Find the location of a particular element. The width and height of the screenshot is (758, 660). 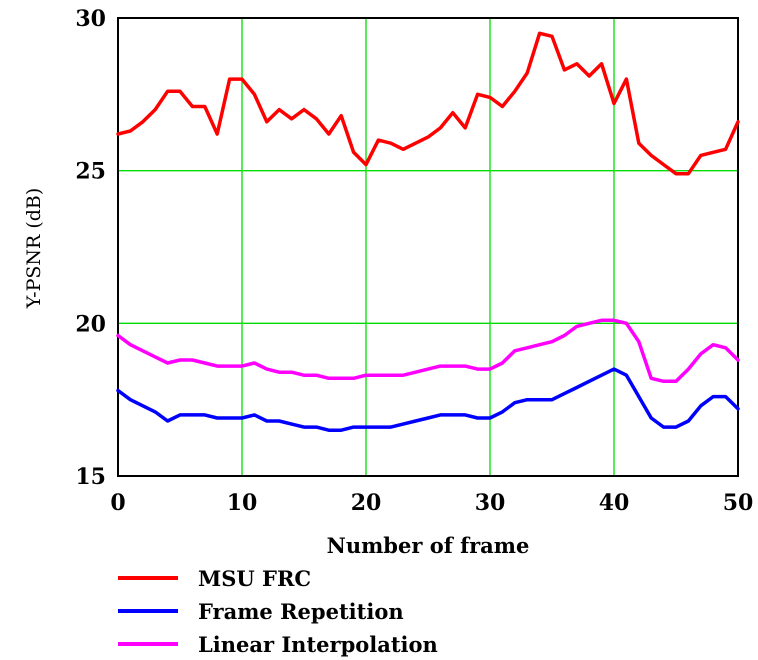

x-axis-title: Number of frame is located at coordinates (428, 545).